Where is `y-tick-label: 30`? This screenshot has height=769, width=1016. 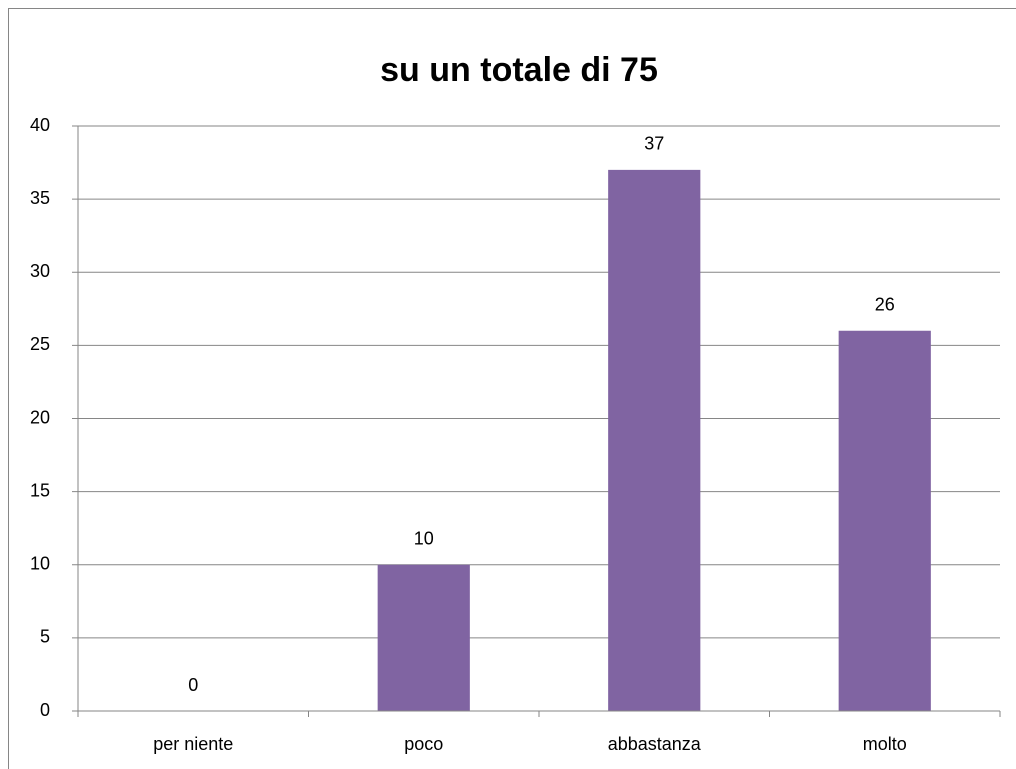 y-tick-label: 30 is located at coordinates (40, 271).